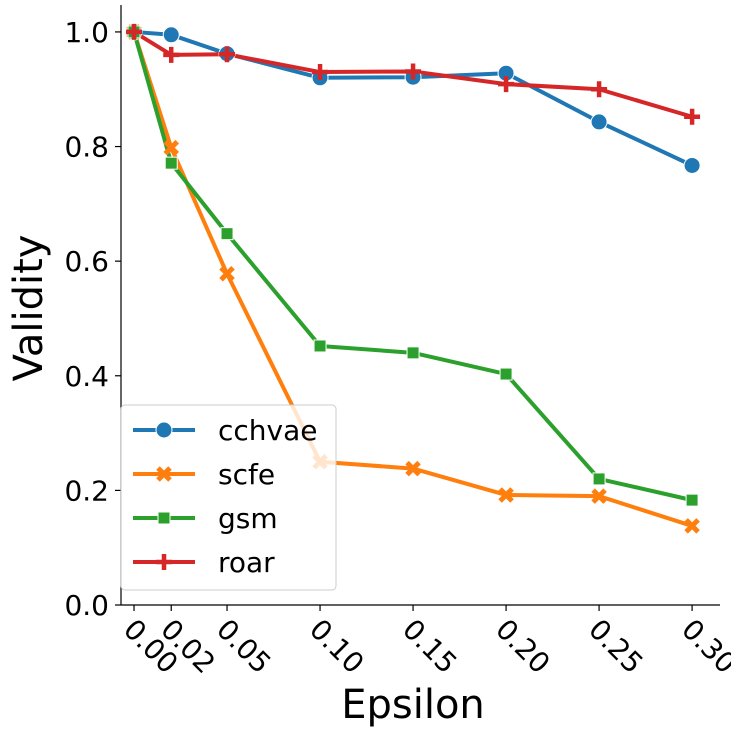  Describe the element at coordinates (703, 646) in the screenshot. I see `x-tick-label: 0.30` at that location.